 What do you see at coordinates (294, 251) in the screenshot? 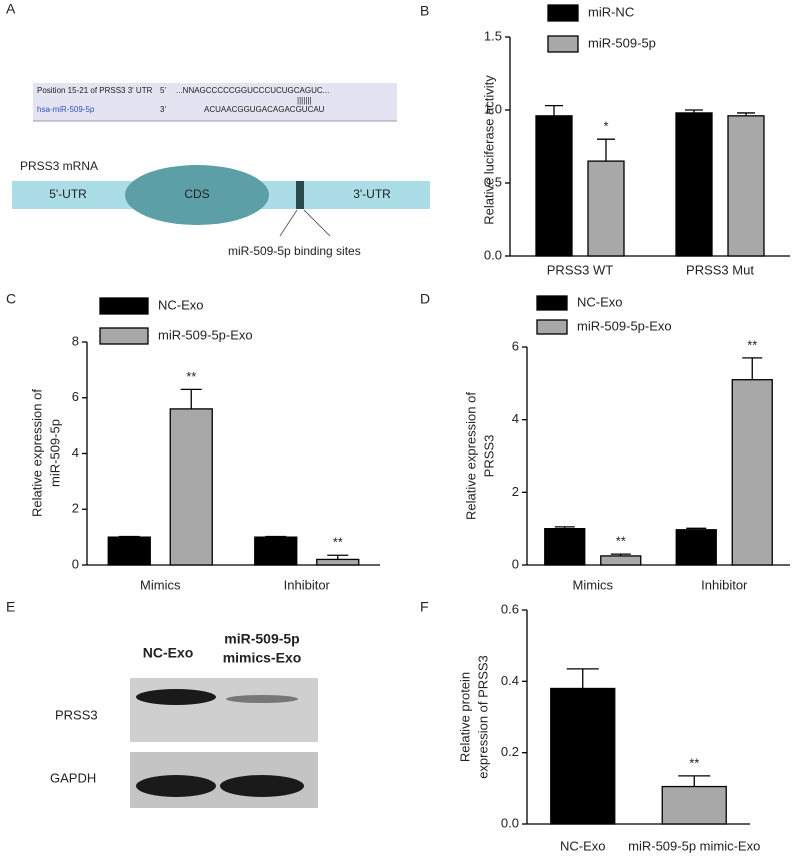
I see `sites-label: miR-509-5p binding sites` at bounding box center [294, 251].